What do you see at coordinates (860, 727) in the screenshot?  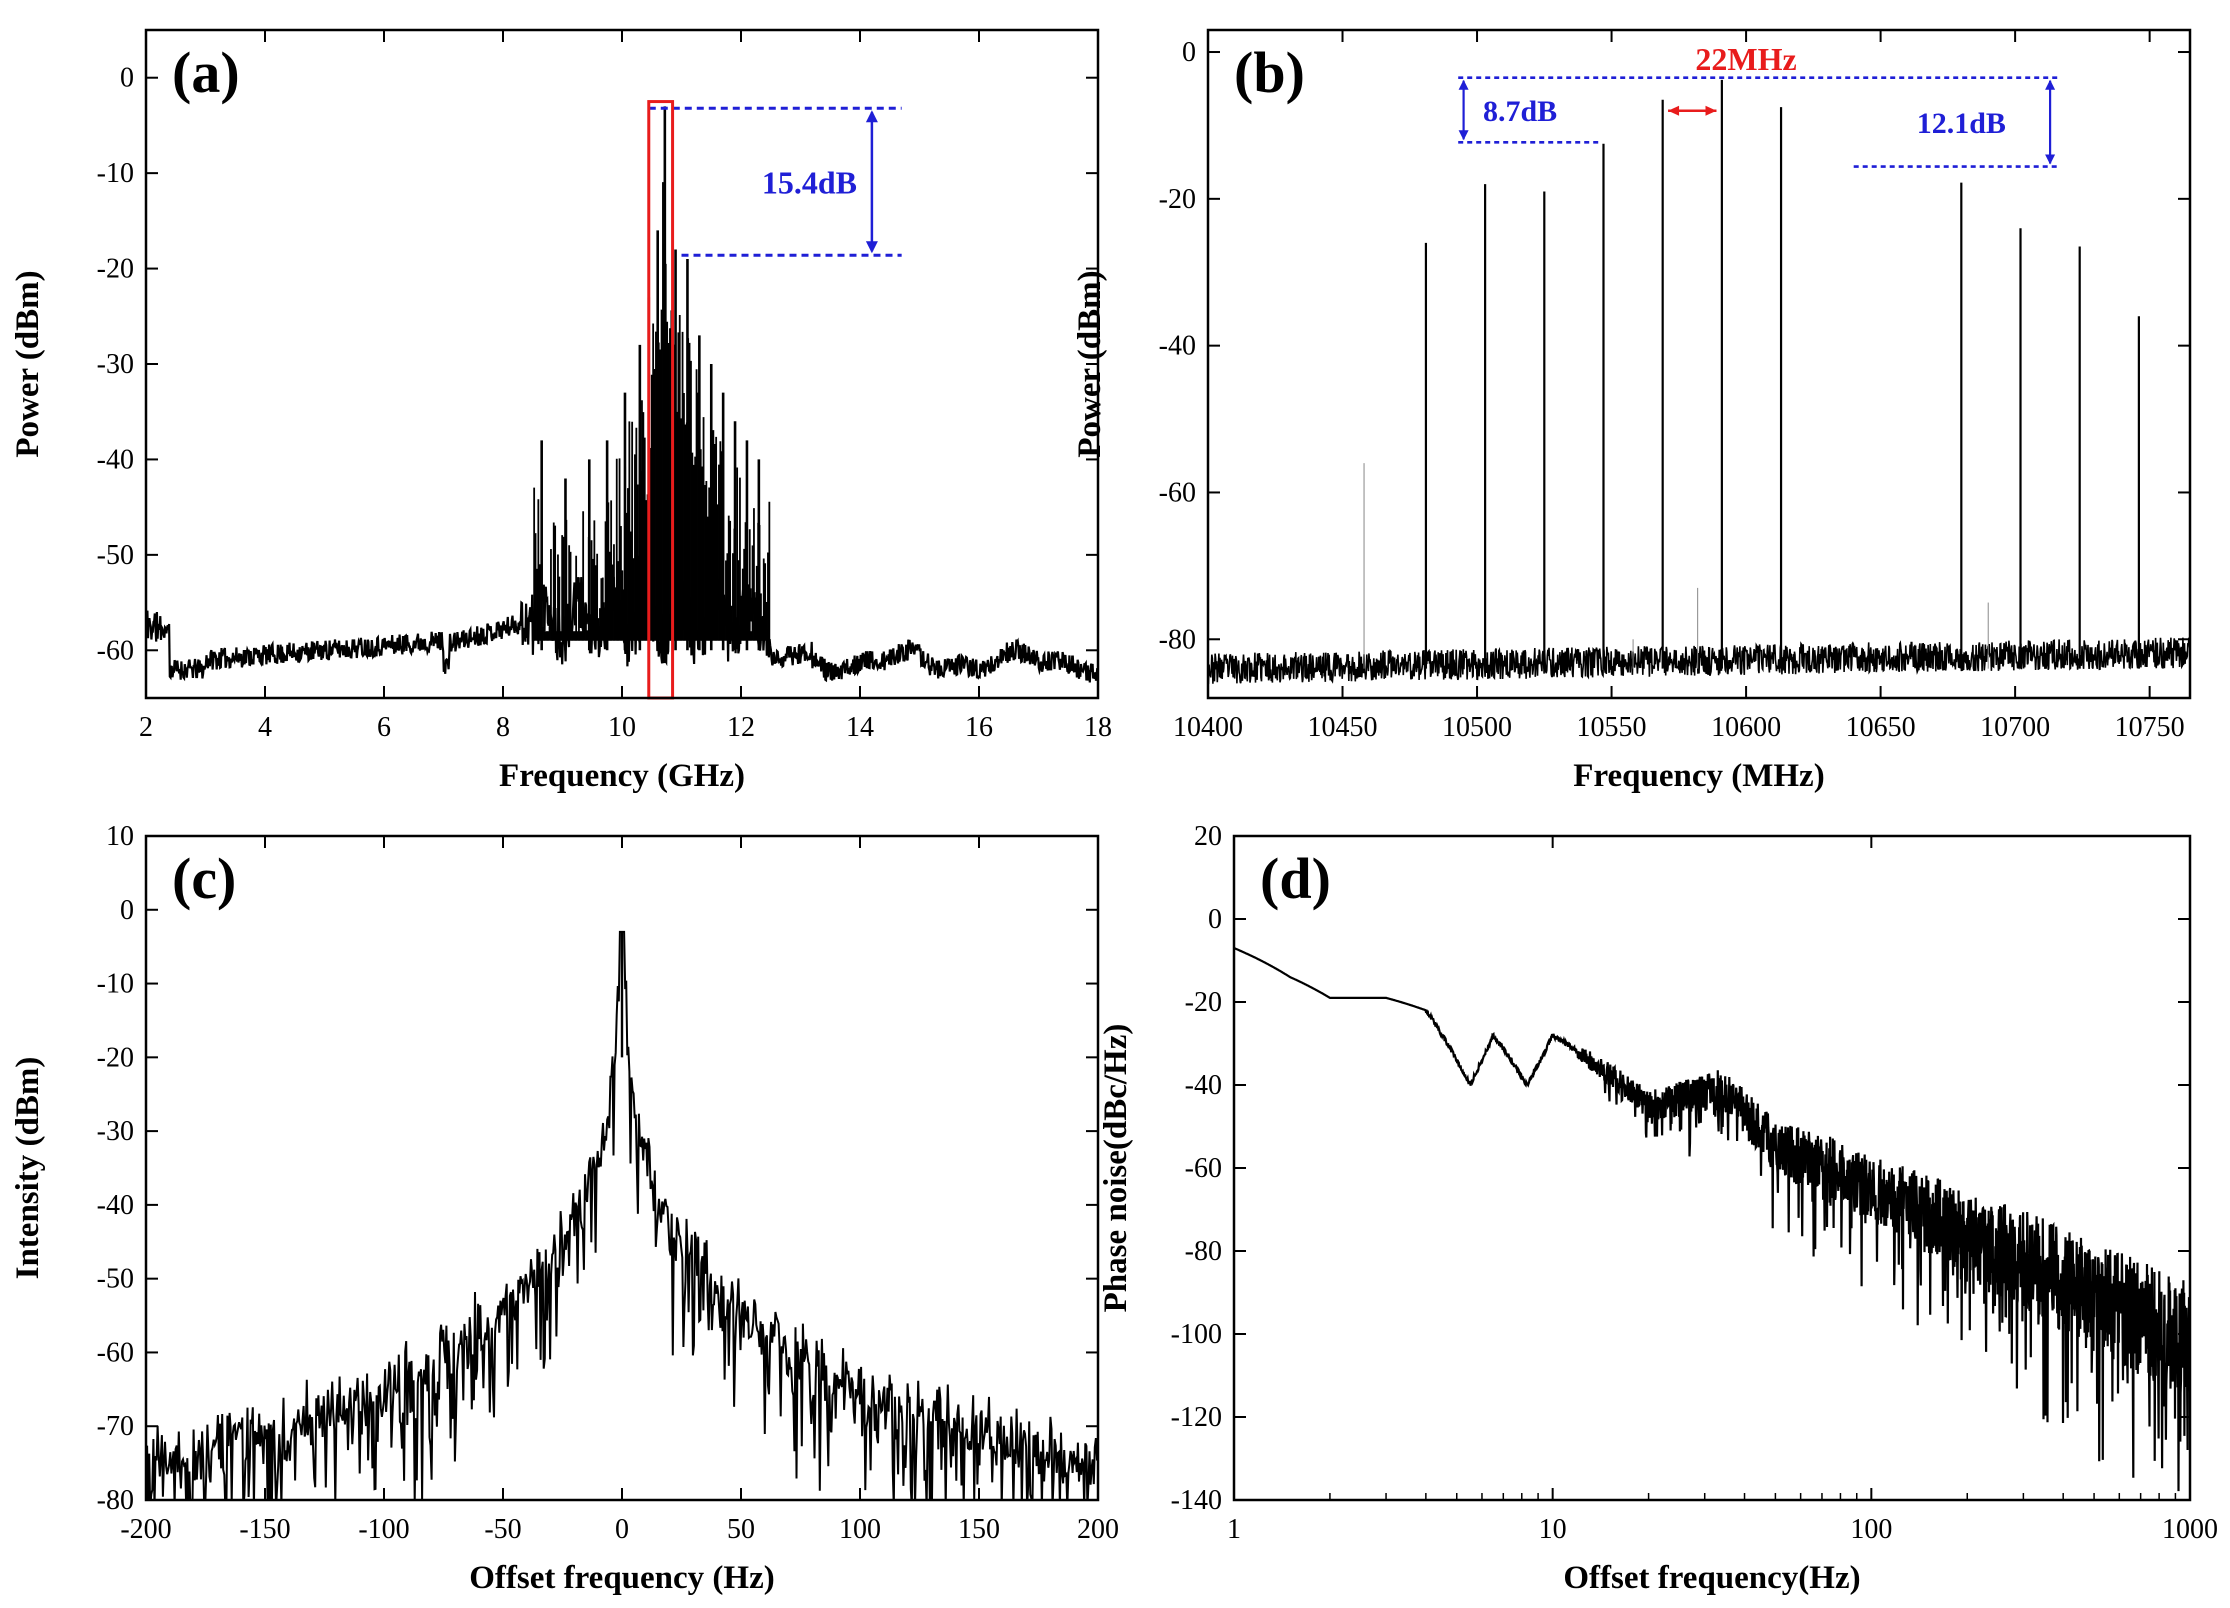 I see `x-tick-label: 14` at bounding box center [860, 727].